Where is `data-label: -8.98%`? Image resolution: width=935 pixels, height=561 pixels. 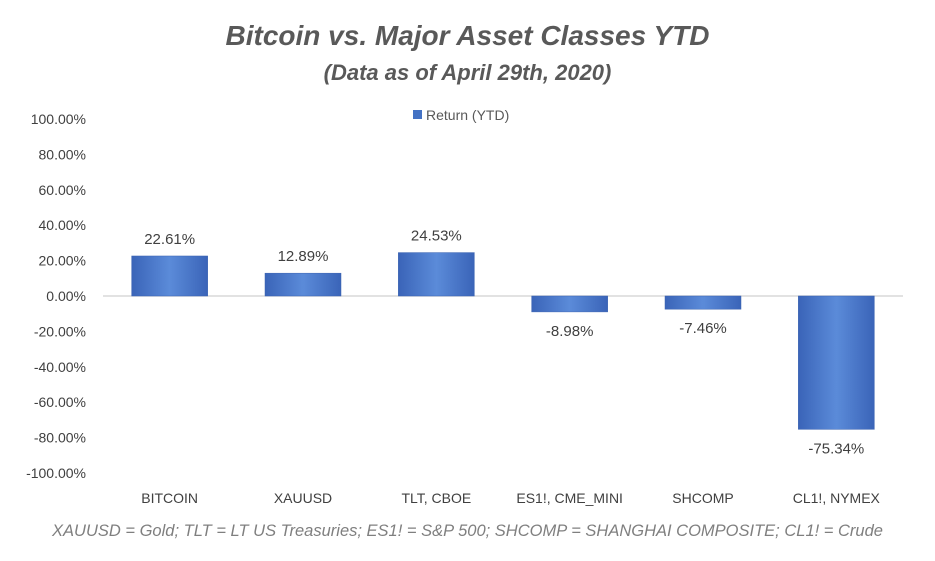 data-label: -8.98% is located at coordinates (570, 331).